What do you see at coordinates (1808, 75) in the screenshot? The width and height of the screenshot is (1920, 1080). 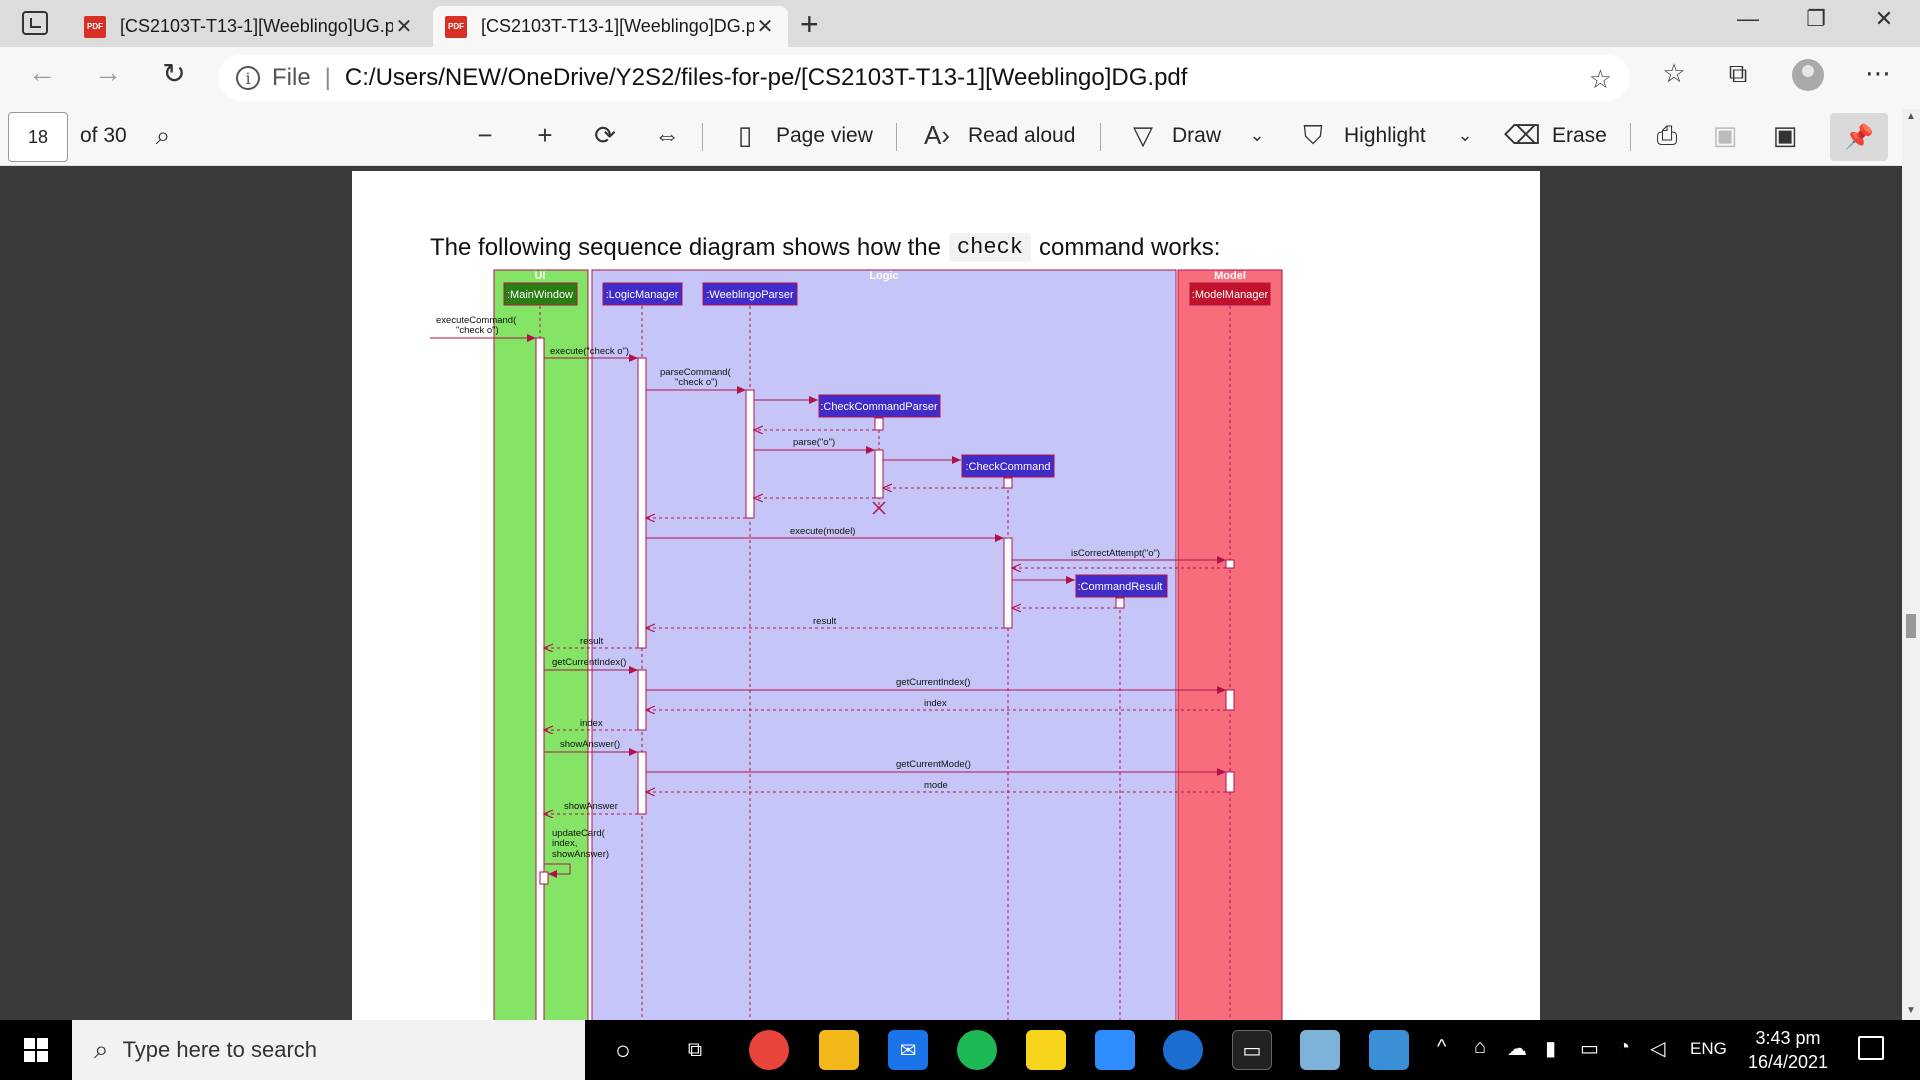 I see `avatar` at bounding box center [1808, 75].